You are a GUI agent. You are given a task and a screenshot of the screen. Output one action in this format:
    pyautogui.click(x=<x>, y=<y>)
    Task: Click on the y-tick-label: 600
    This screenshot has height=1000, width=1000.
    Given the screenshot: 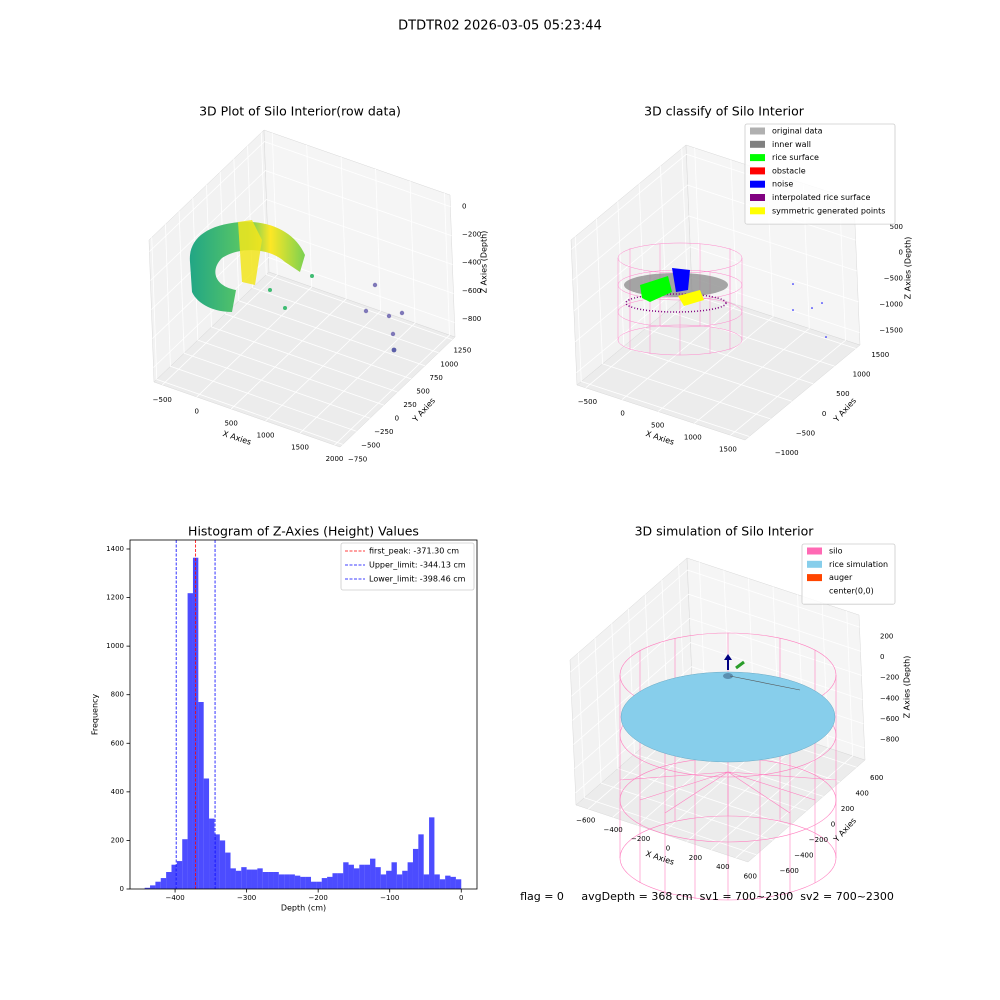 What is the action you would take?
    pyautogui.click(x=876, y=778)
    